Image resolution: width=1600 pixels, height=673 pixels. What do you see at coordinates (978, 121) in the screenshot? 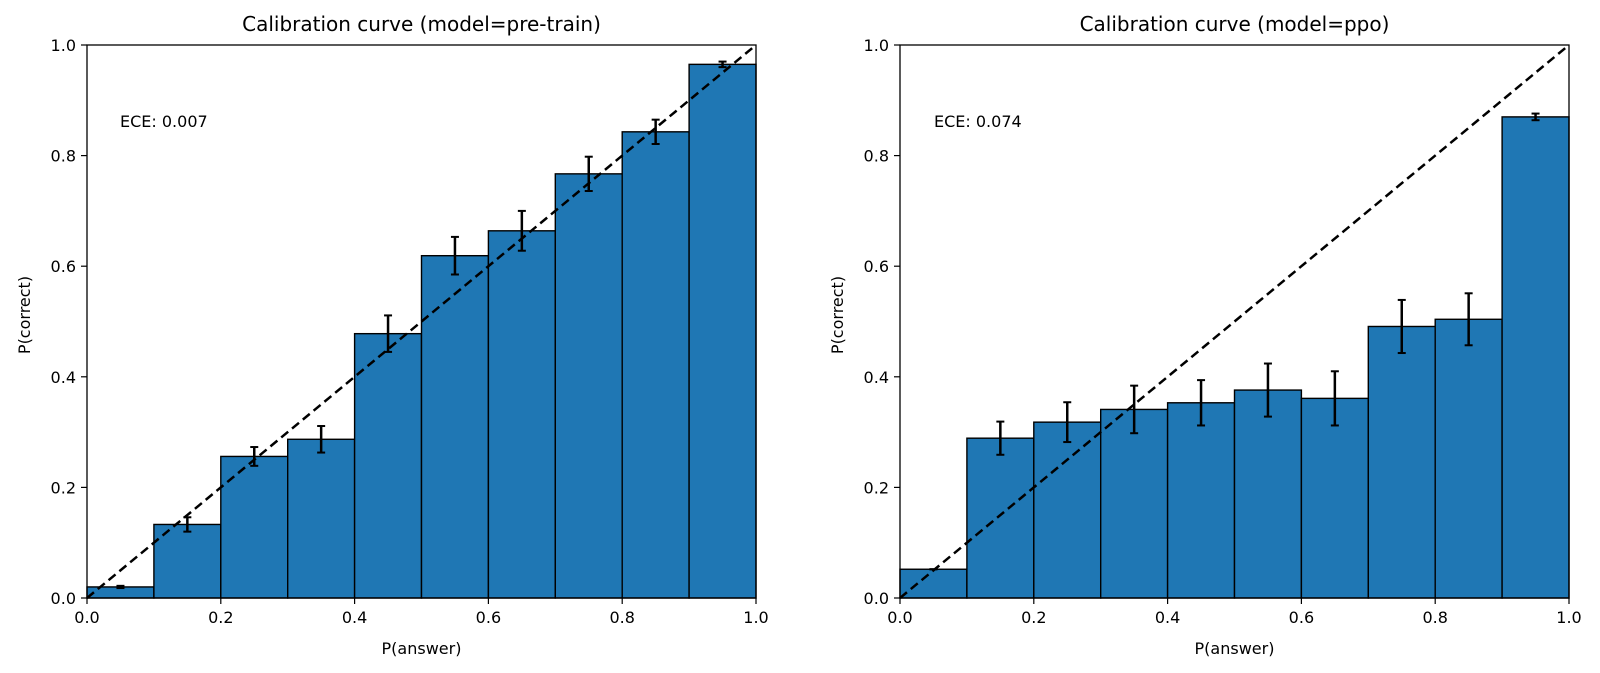
I see `ece-annotation: ECE: 0.074` at bounding box center [978, 121].